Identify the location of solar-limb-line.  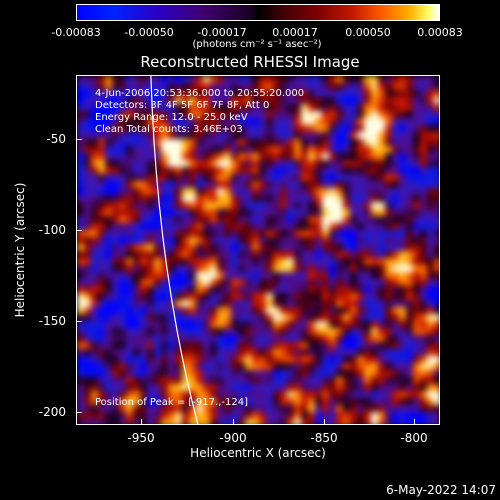
(174, 250).